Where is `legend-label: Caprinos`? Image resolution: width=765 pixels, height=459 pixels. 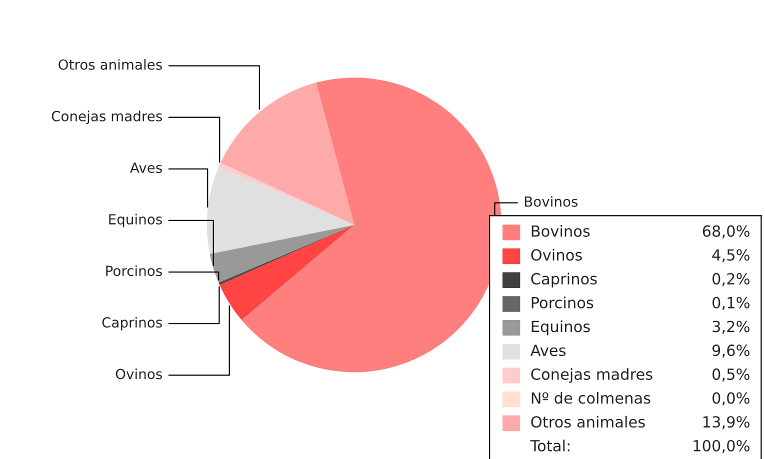 legend-label: Caprinos is located at coordinates (564, 280).